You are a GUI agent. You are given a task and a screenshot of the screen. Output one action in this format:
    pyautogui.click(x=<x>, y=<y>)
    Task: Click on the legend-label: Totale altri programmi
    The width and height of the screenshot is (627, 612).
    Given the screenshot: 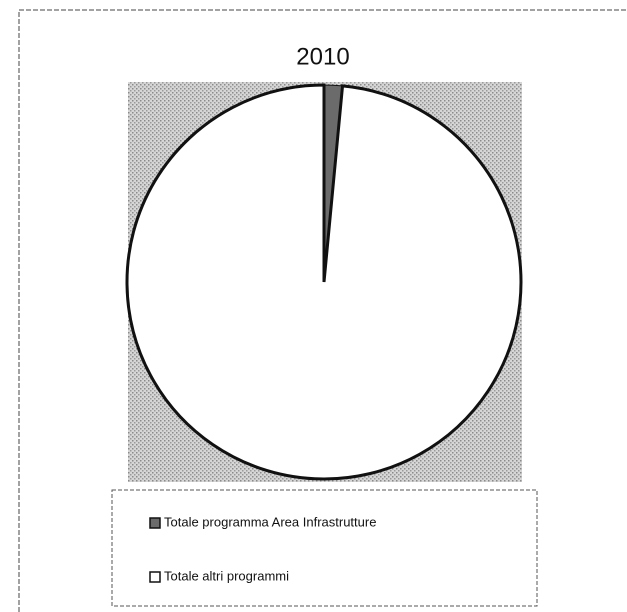 What is the action you would take?
    pyautogui.click(x=226, y=575)
    